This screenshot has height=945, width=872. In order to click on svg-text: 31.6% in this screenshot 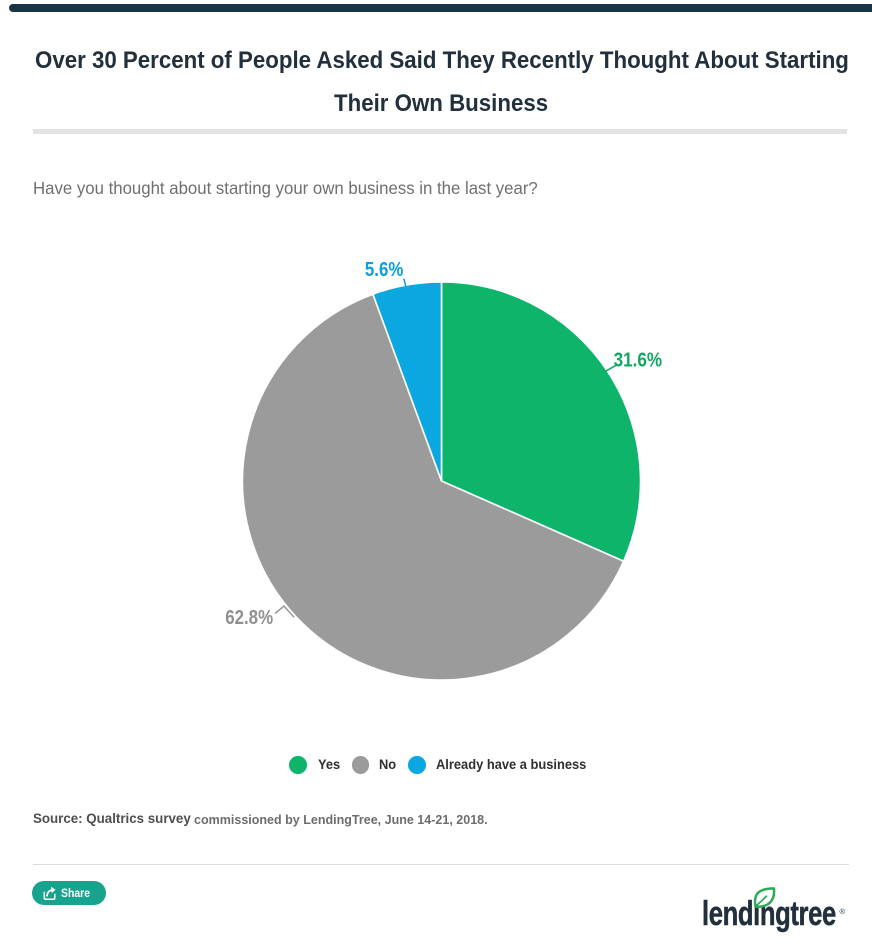, I will do `click(638, 359)`.